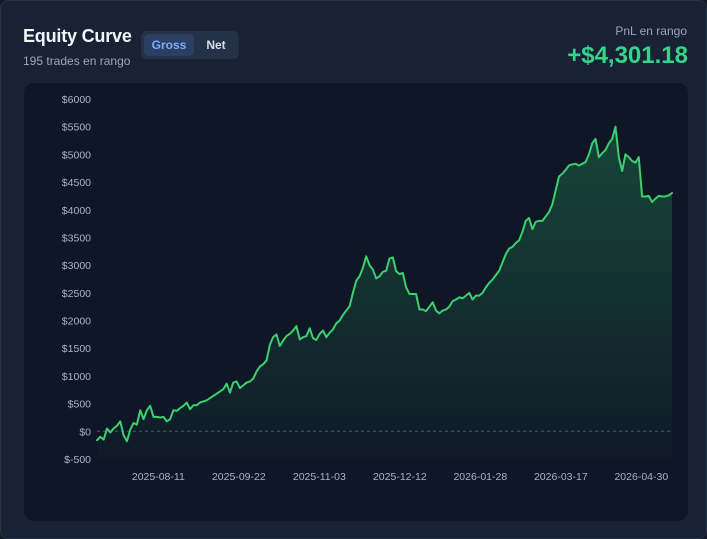  What do you see at coordinates (76, 377) in the screenshot?
I see `y-tick-label: $1000` at bounding box center [76, 377].